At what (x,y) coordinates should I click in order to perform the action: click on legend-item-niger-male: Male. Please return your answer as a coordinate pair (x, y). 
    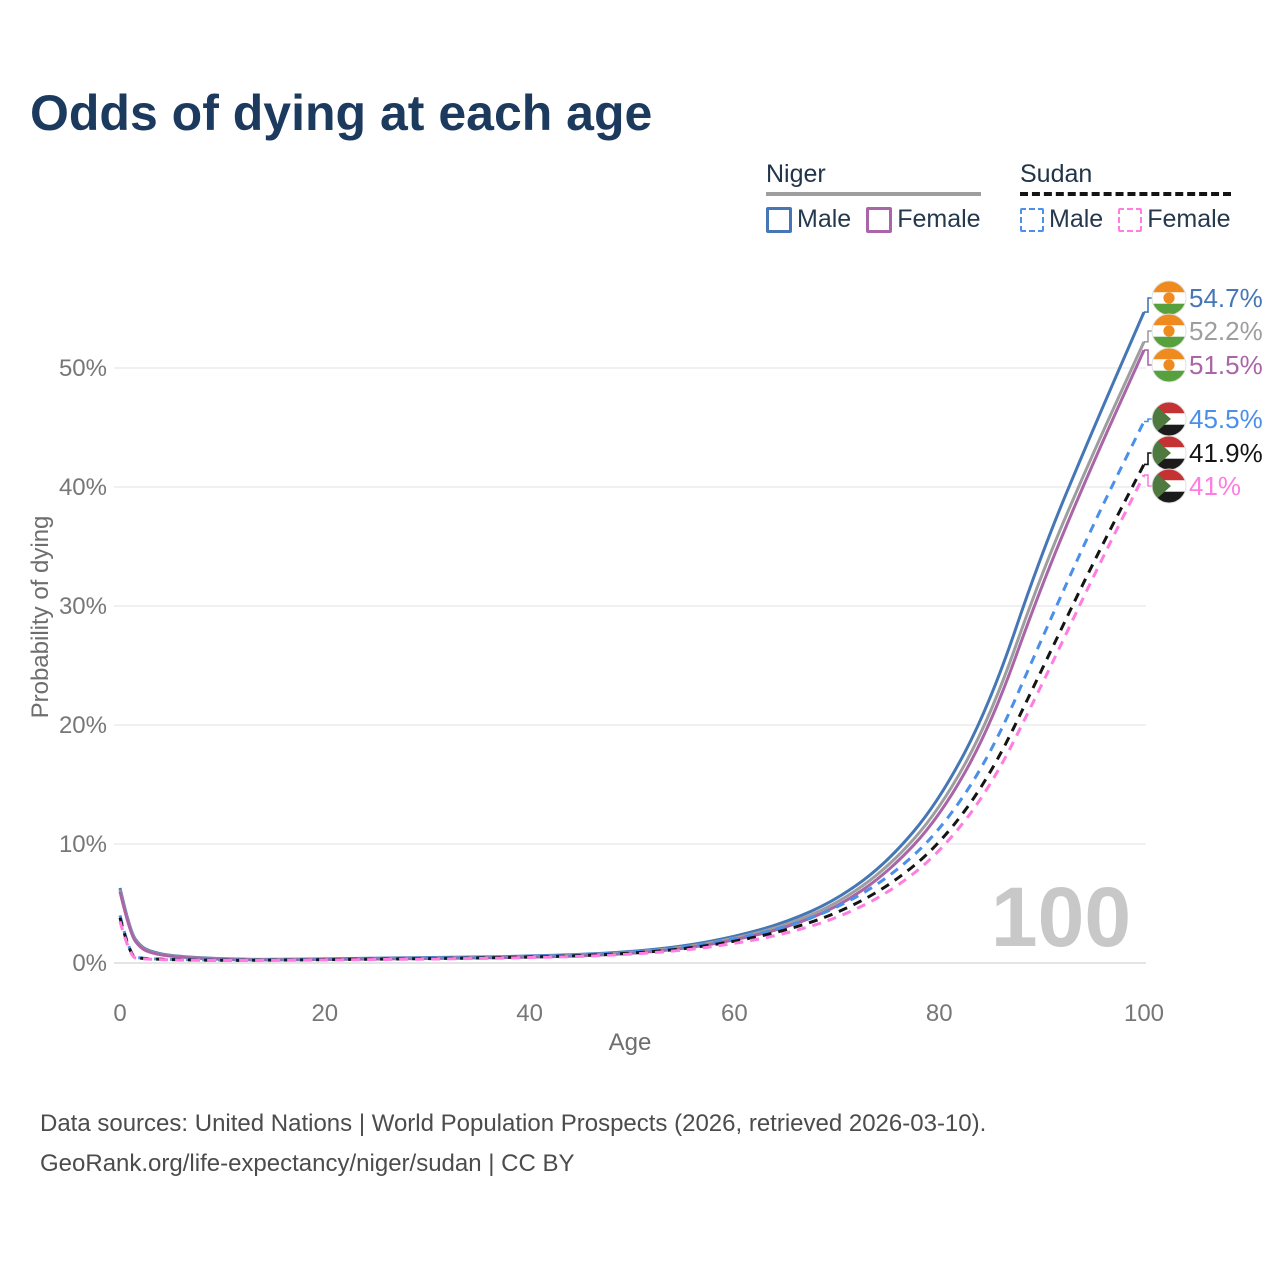
    Looking at the image, I should click on (808, 219).